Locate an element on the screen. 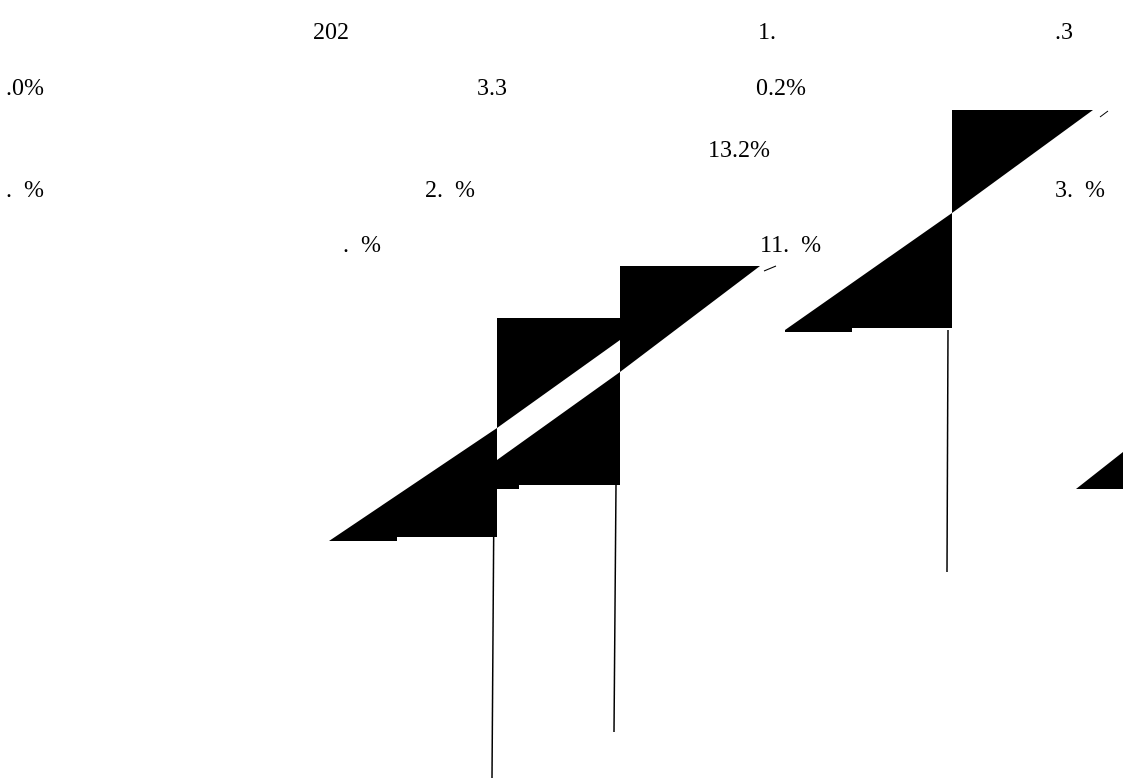 This screenshot has width=1123, height=780. label-11-pct: 11. % is located at coordinates (791, 245).